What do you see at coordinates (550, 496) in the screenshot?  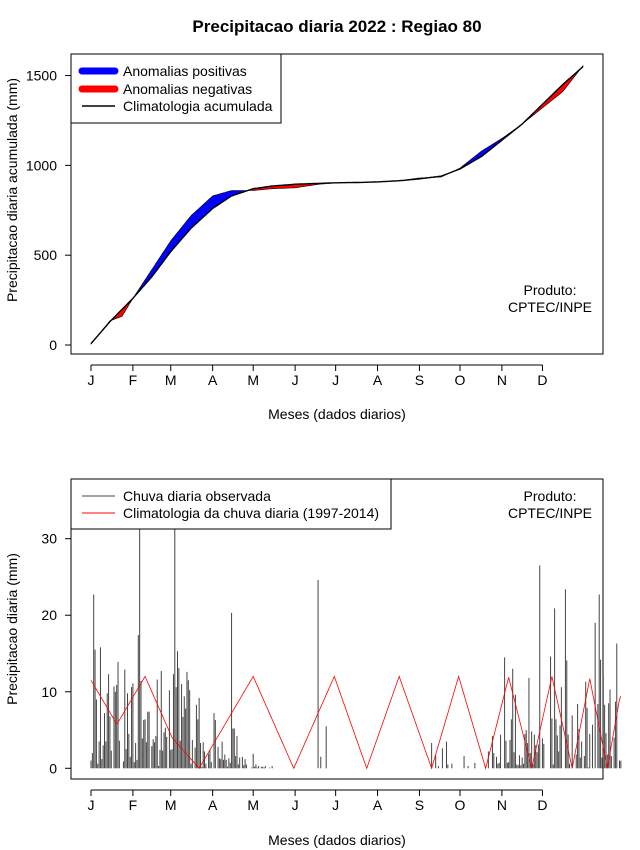 I see `chart2-annotation-produto: Produto:` at bounding box center [550, 496].